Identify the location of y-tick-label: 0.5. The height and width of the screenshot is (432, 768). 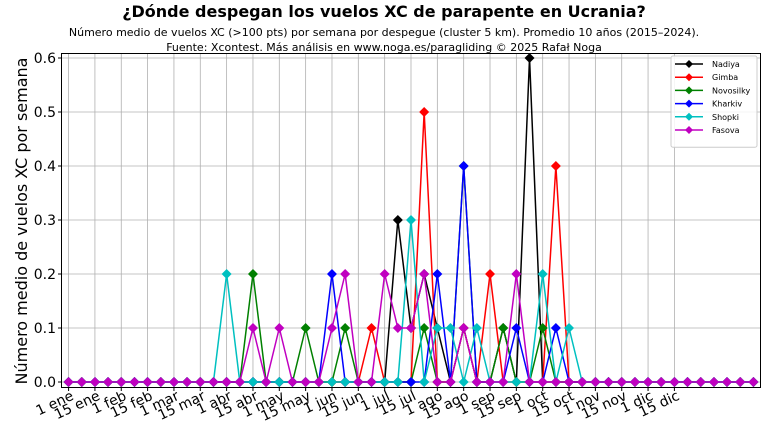
(45, 113).